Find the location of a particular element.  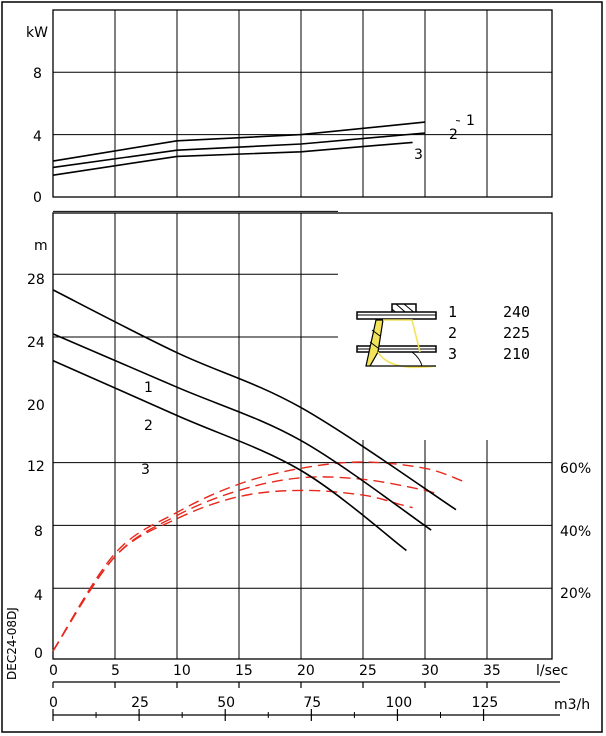

eff-tick-20: 20% is located at coordinates (575, 594).